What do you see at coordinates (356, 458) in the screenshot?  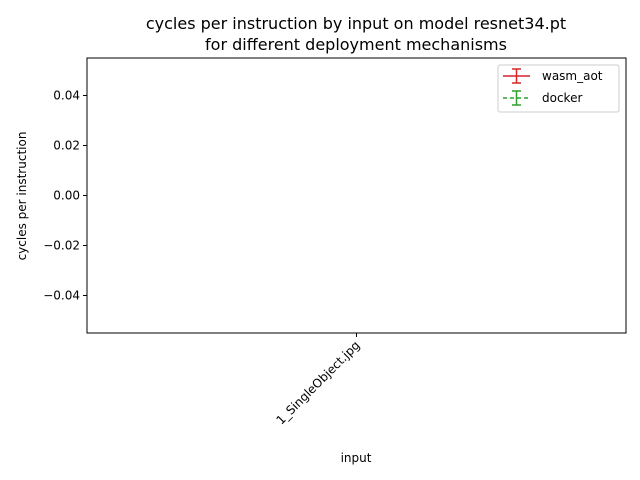 I see `x-axis-label: input` at bounding box center [356, 458].